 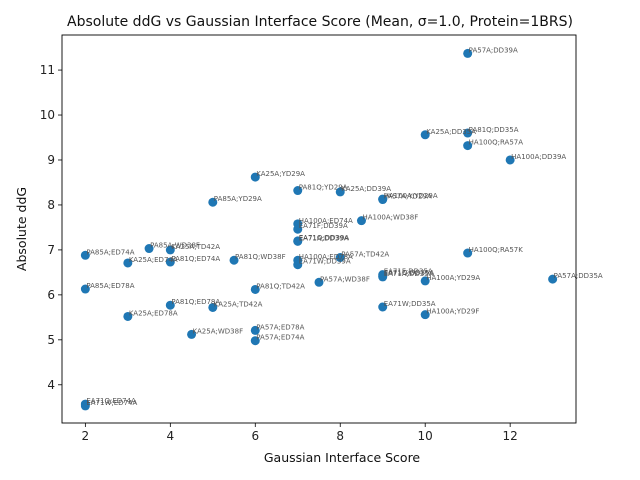 What do you see at coordinates (408, 197) in the screenshot?
I see `data-point-label: PA57A;YD29A` at bounding box center [408, 197].